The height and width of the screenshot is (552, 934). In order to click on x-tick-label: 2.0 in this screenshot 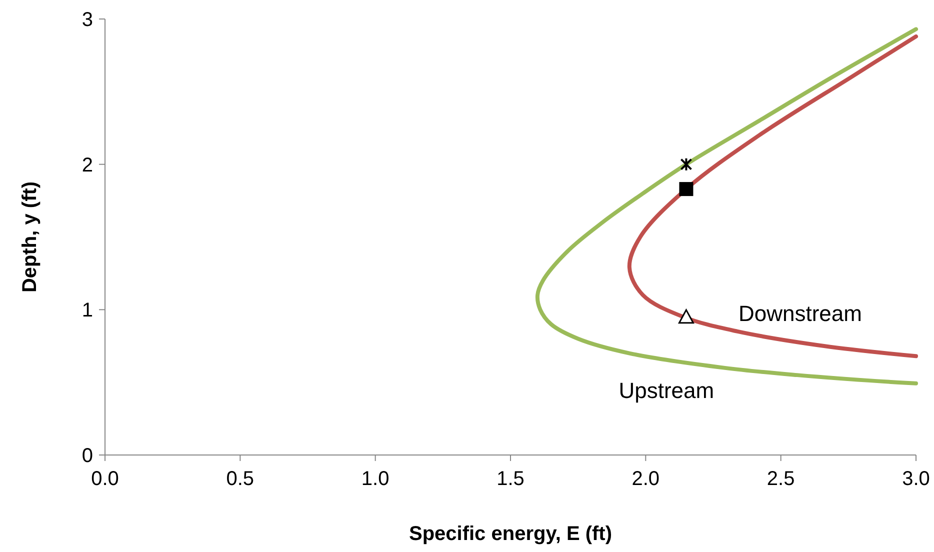, I will do `click(646, 479)`.